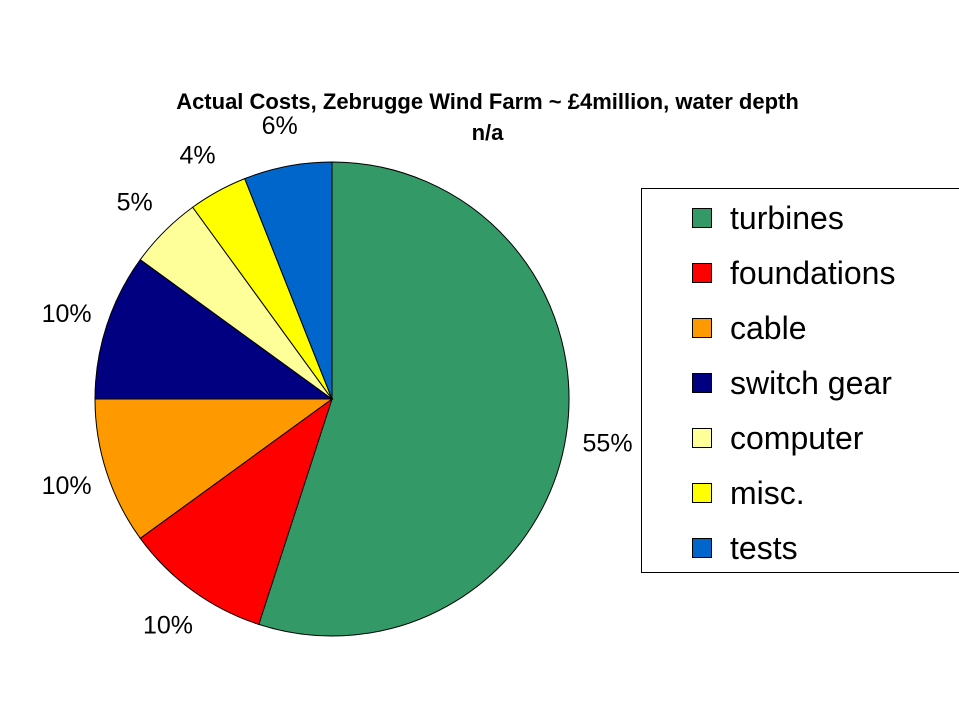  What do you see at coordinates (135, 203) in the screenshot?
I see `data-label: 5%` at bounding box center [135, 203].